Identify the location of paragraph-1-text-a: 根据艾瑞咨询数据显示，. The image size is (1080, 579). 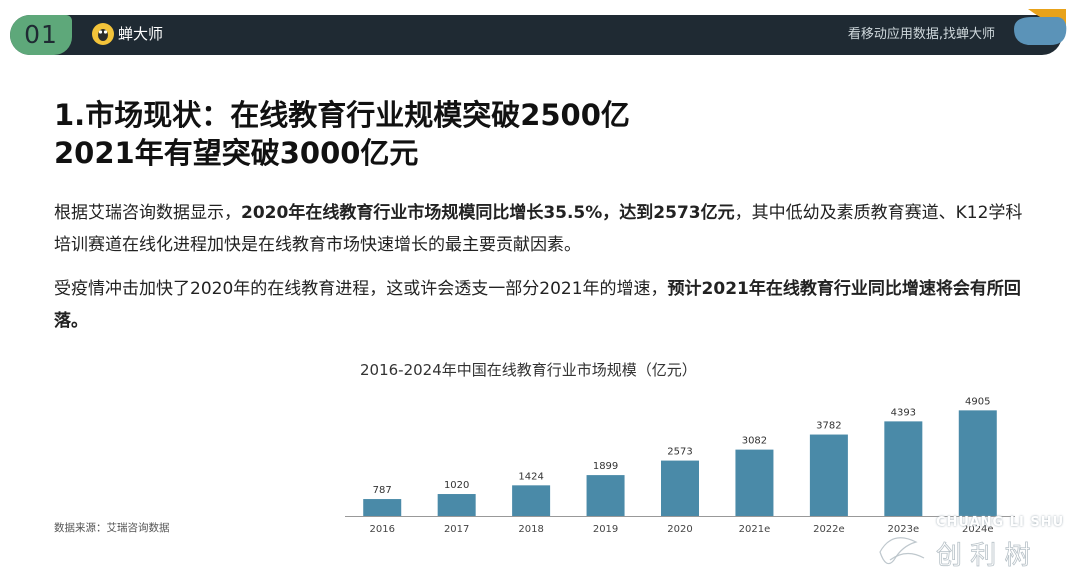
(147, 213).